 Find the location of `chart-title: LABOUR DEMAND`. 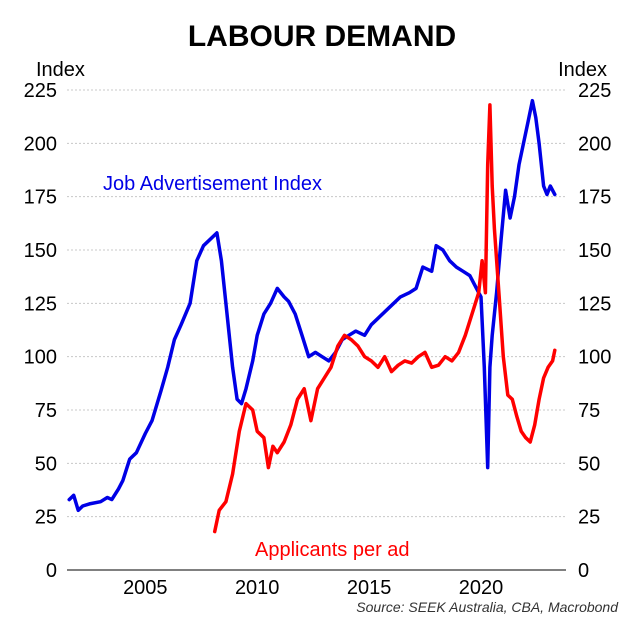

chart-title: LABOUR DEMAND is located at coordinates (322, 36).